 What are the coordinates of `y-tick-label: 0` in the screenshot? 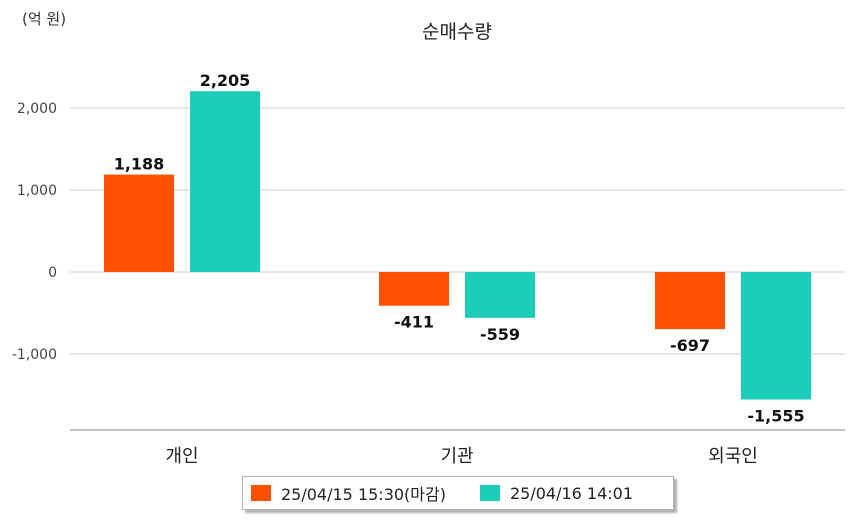 It's located at (52, 273).